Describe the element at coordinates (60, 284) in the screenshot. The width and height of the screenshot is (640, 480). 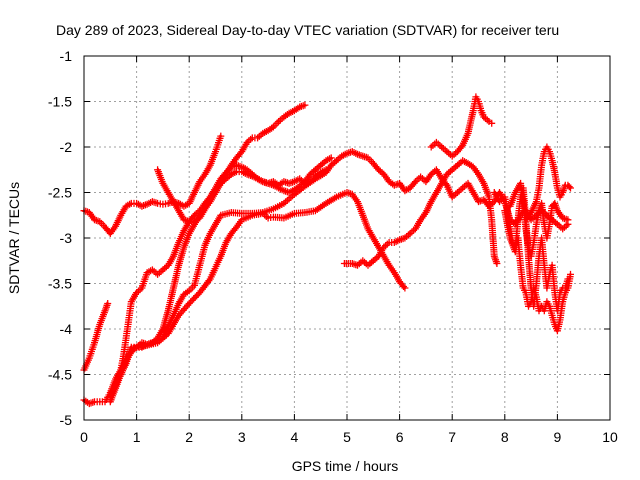
I see `y-tick-label: -3.5` at that location.